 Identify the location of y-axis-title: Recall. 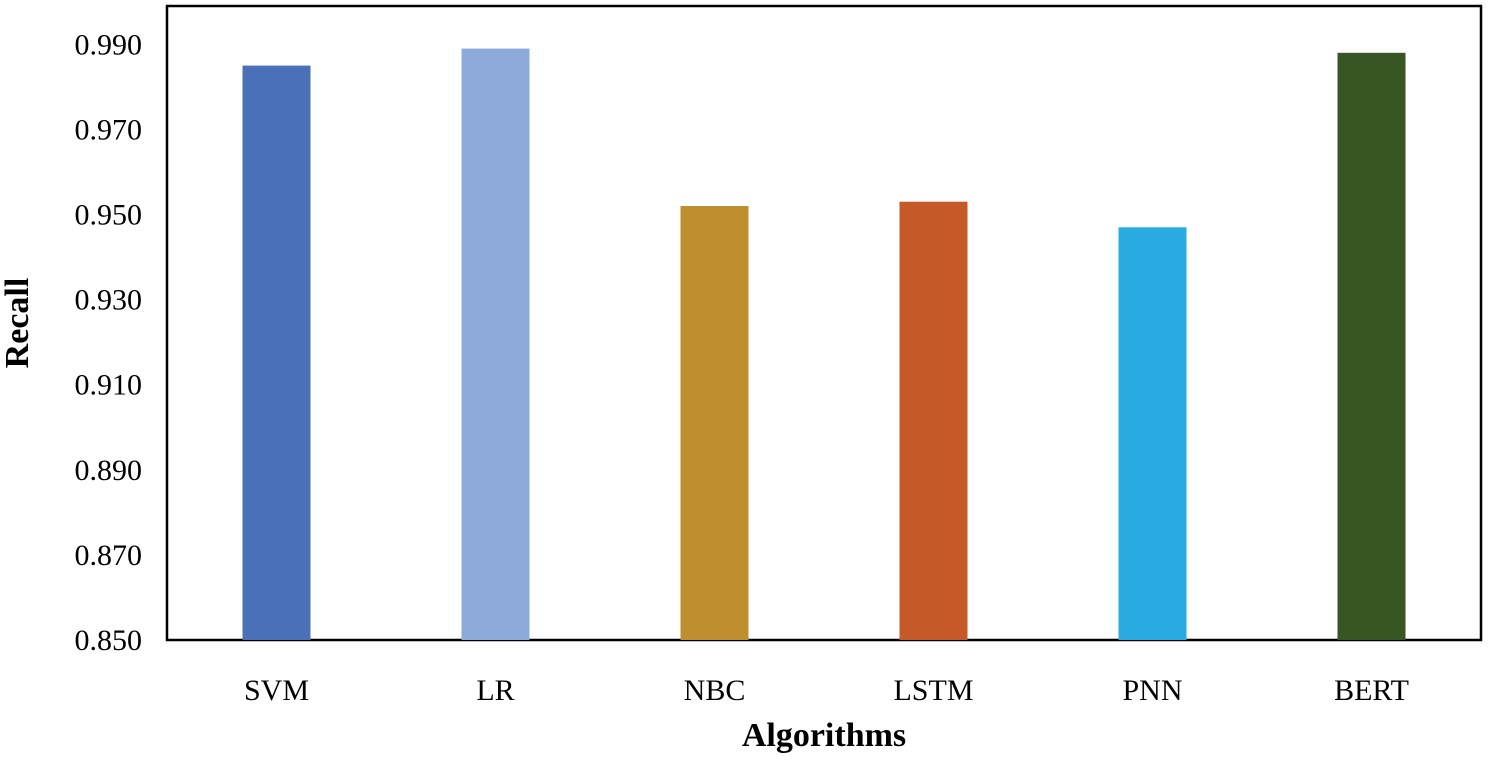
(18, 323).